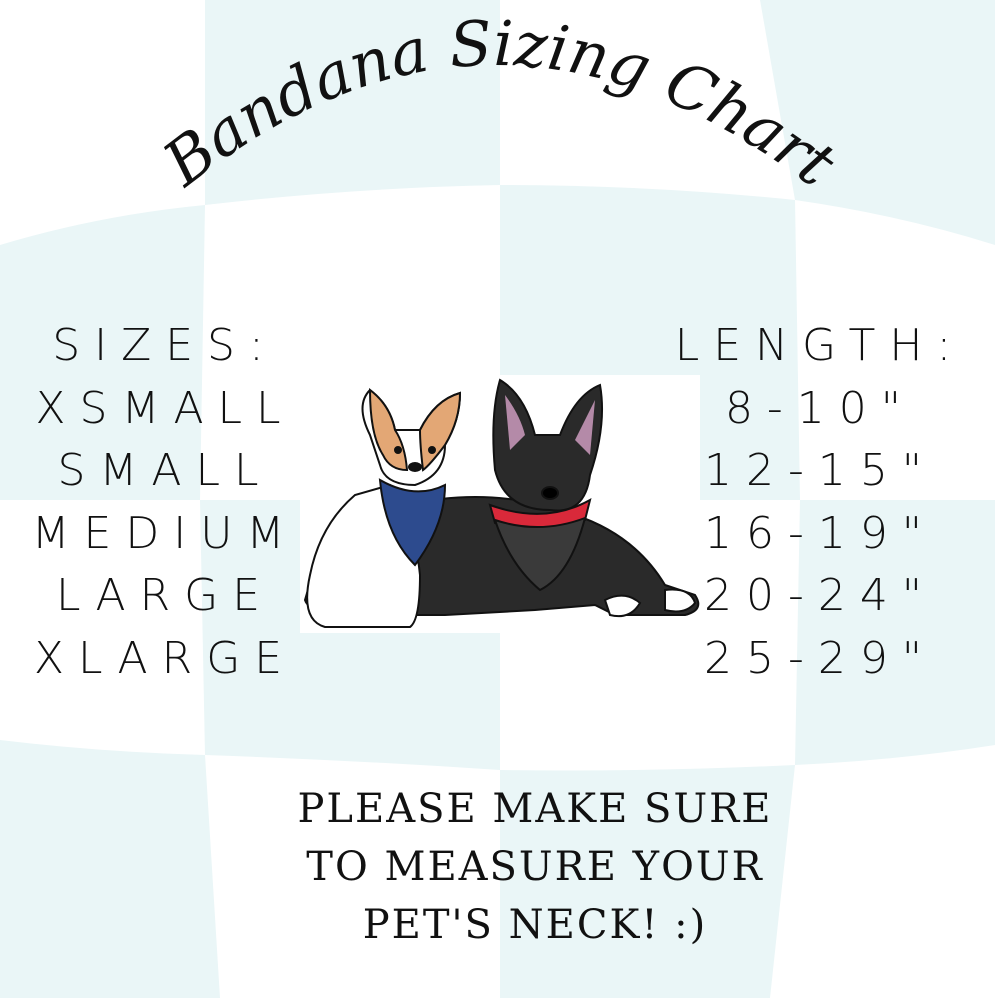 This screenshot has width=995, height=998. What do you see at coordinates (165, 502) in the screenshot?
I see `sizes-column: SIZES: XSMALL SMALL MEDIUM LARGE XLARGE` at bounding box center [165, 502].